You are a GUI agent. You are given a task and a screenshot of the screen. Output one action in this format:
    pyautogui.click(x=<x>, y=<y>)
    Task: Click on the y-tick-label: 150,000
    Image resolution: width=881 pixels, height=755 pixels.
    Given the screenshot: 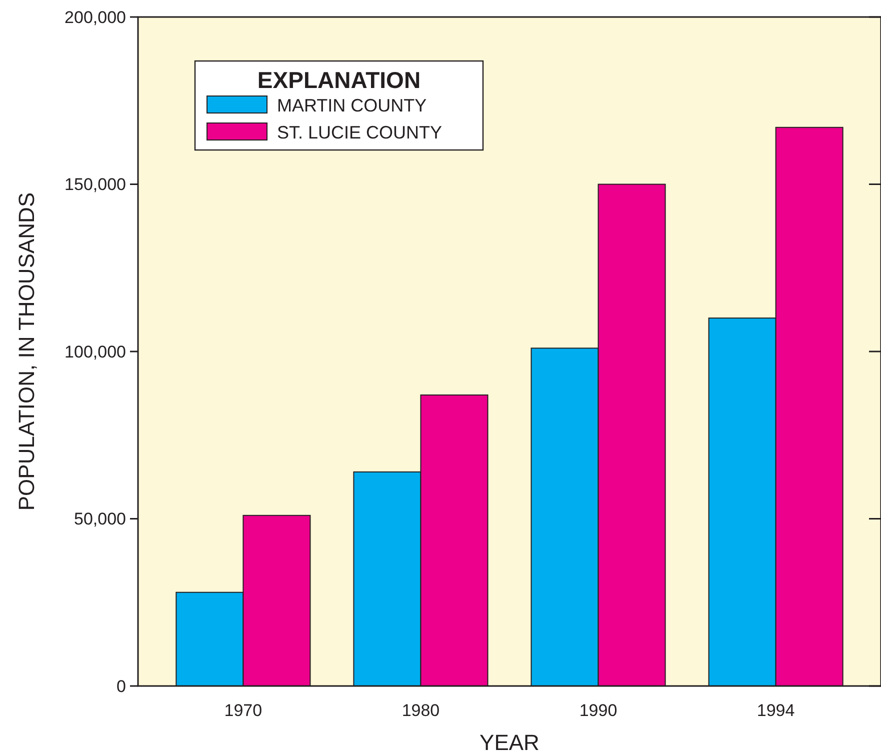 What is the action you would take?
    pyautogui.click(x=95, y=184)
    